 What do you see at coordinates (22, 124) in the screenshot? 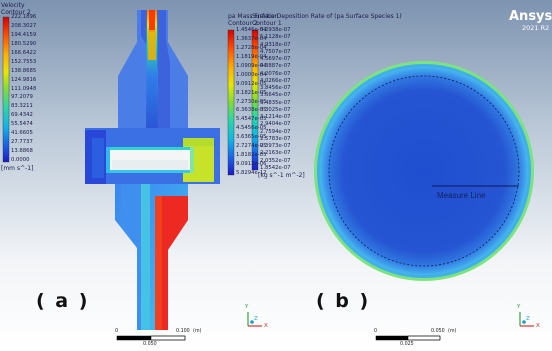
I see `legend-velocity-tick: 55.5474` at bounding box center [22, 124].